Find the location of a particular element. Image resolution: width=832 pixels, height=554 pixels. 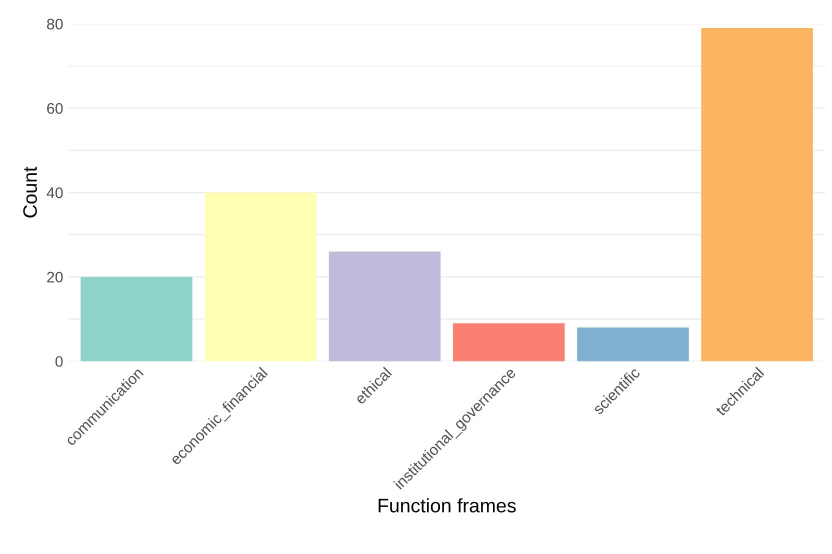

x-axis-title: Function frames is located at coordinates (447, 505).